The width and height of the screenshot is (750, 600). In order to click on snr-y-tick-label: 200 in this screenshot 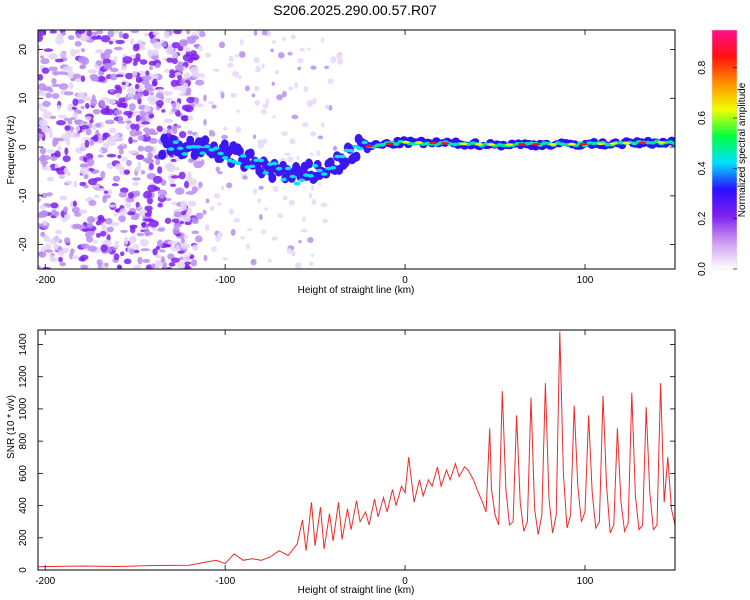, I will do `click(23, 537)`.